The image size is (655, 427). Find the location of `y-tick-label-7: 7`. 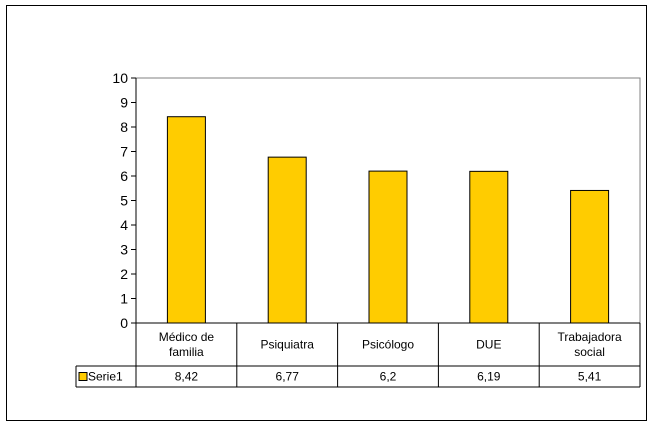

y-tick-label-7: 7 is located at coordinates (124, 152).